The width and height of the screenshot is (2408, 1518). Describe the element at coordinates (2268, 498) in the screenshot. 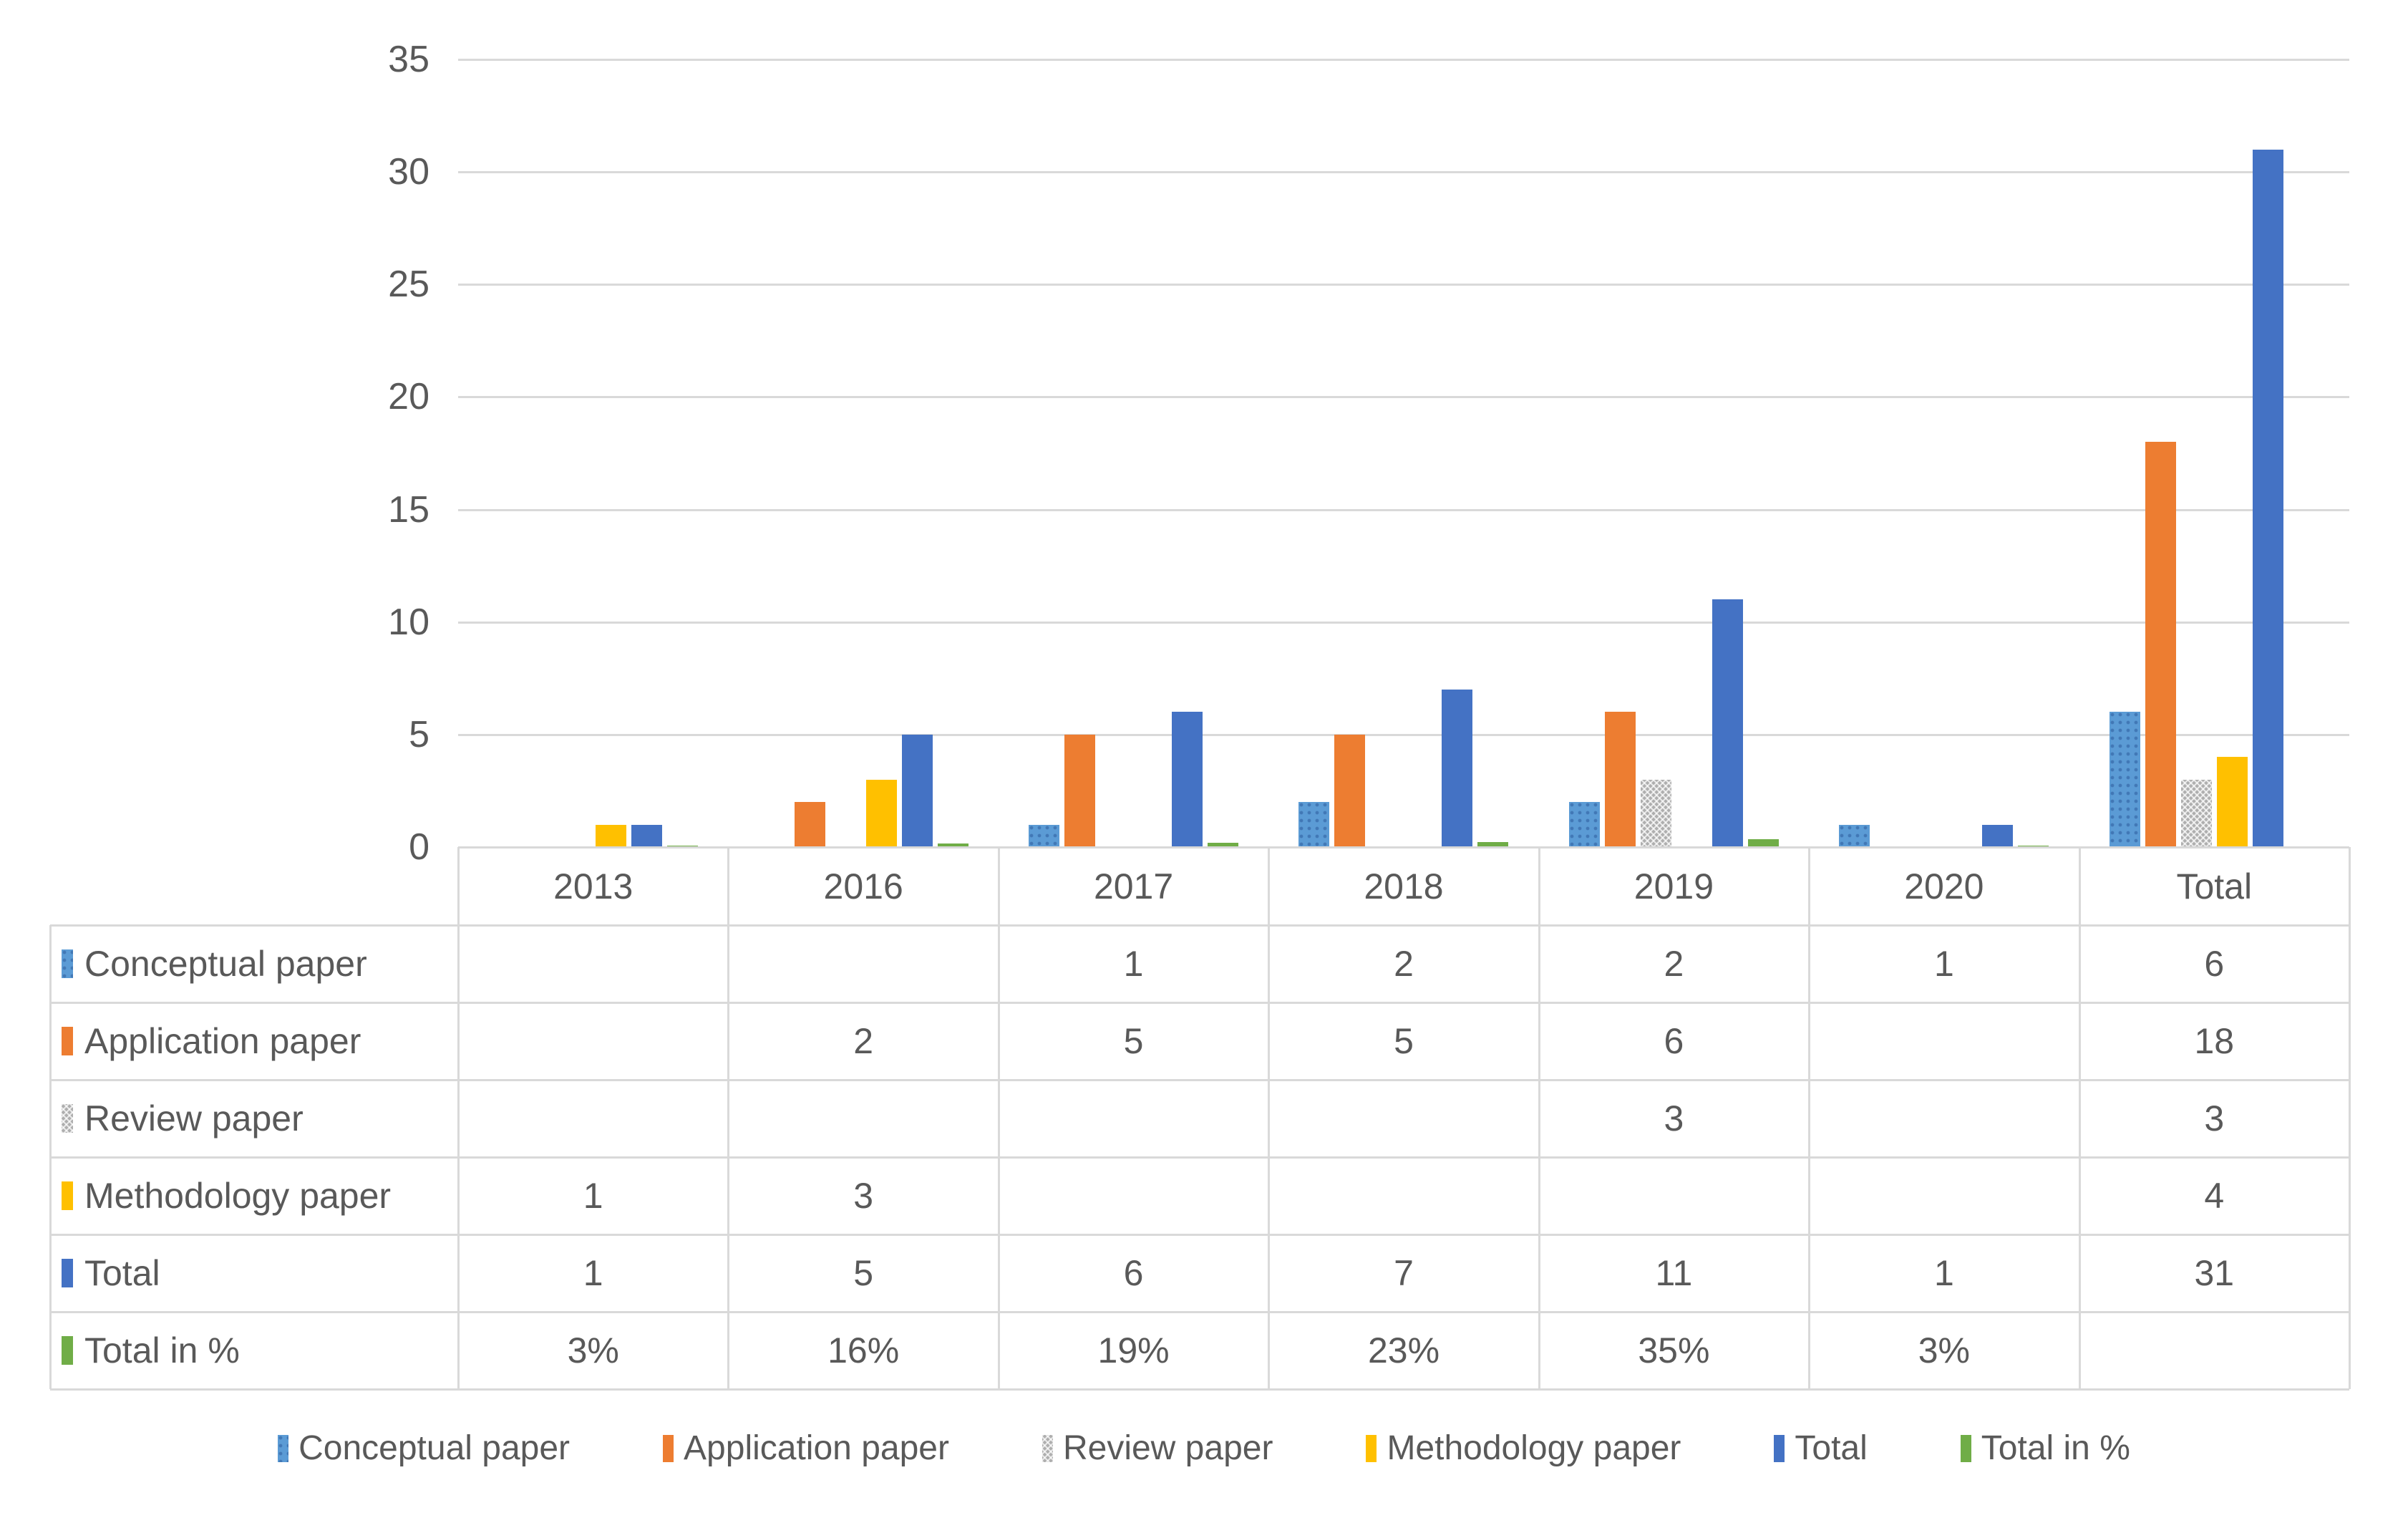

I see `bar-total-total` at that location.